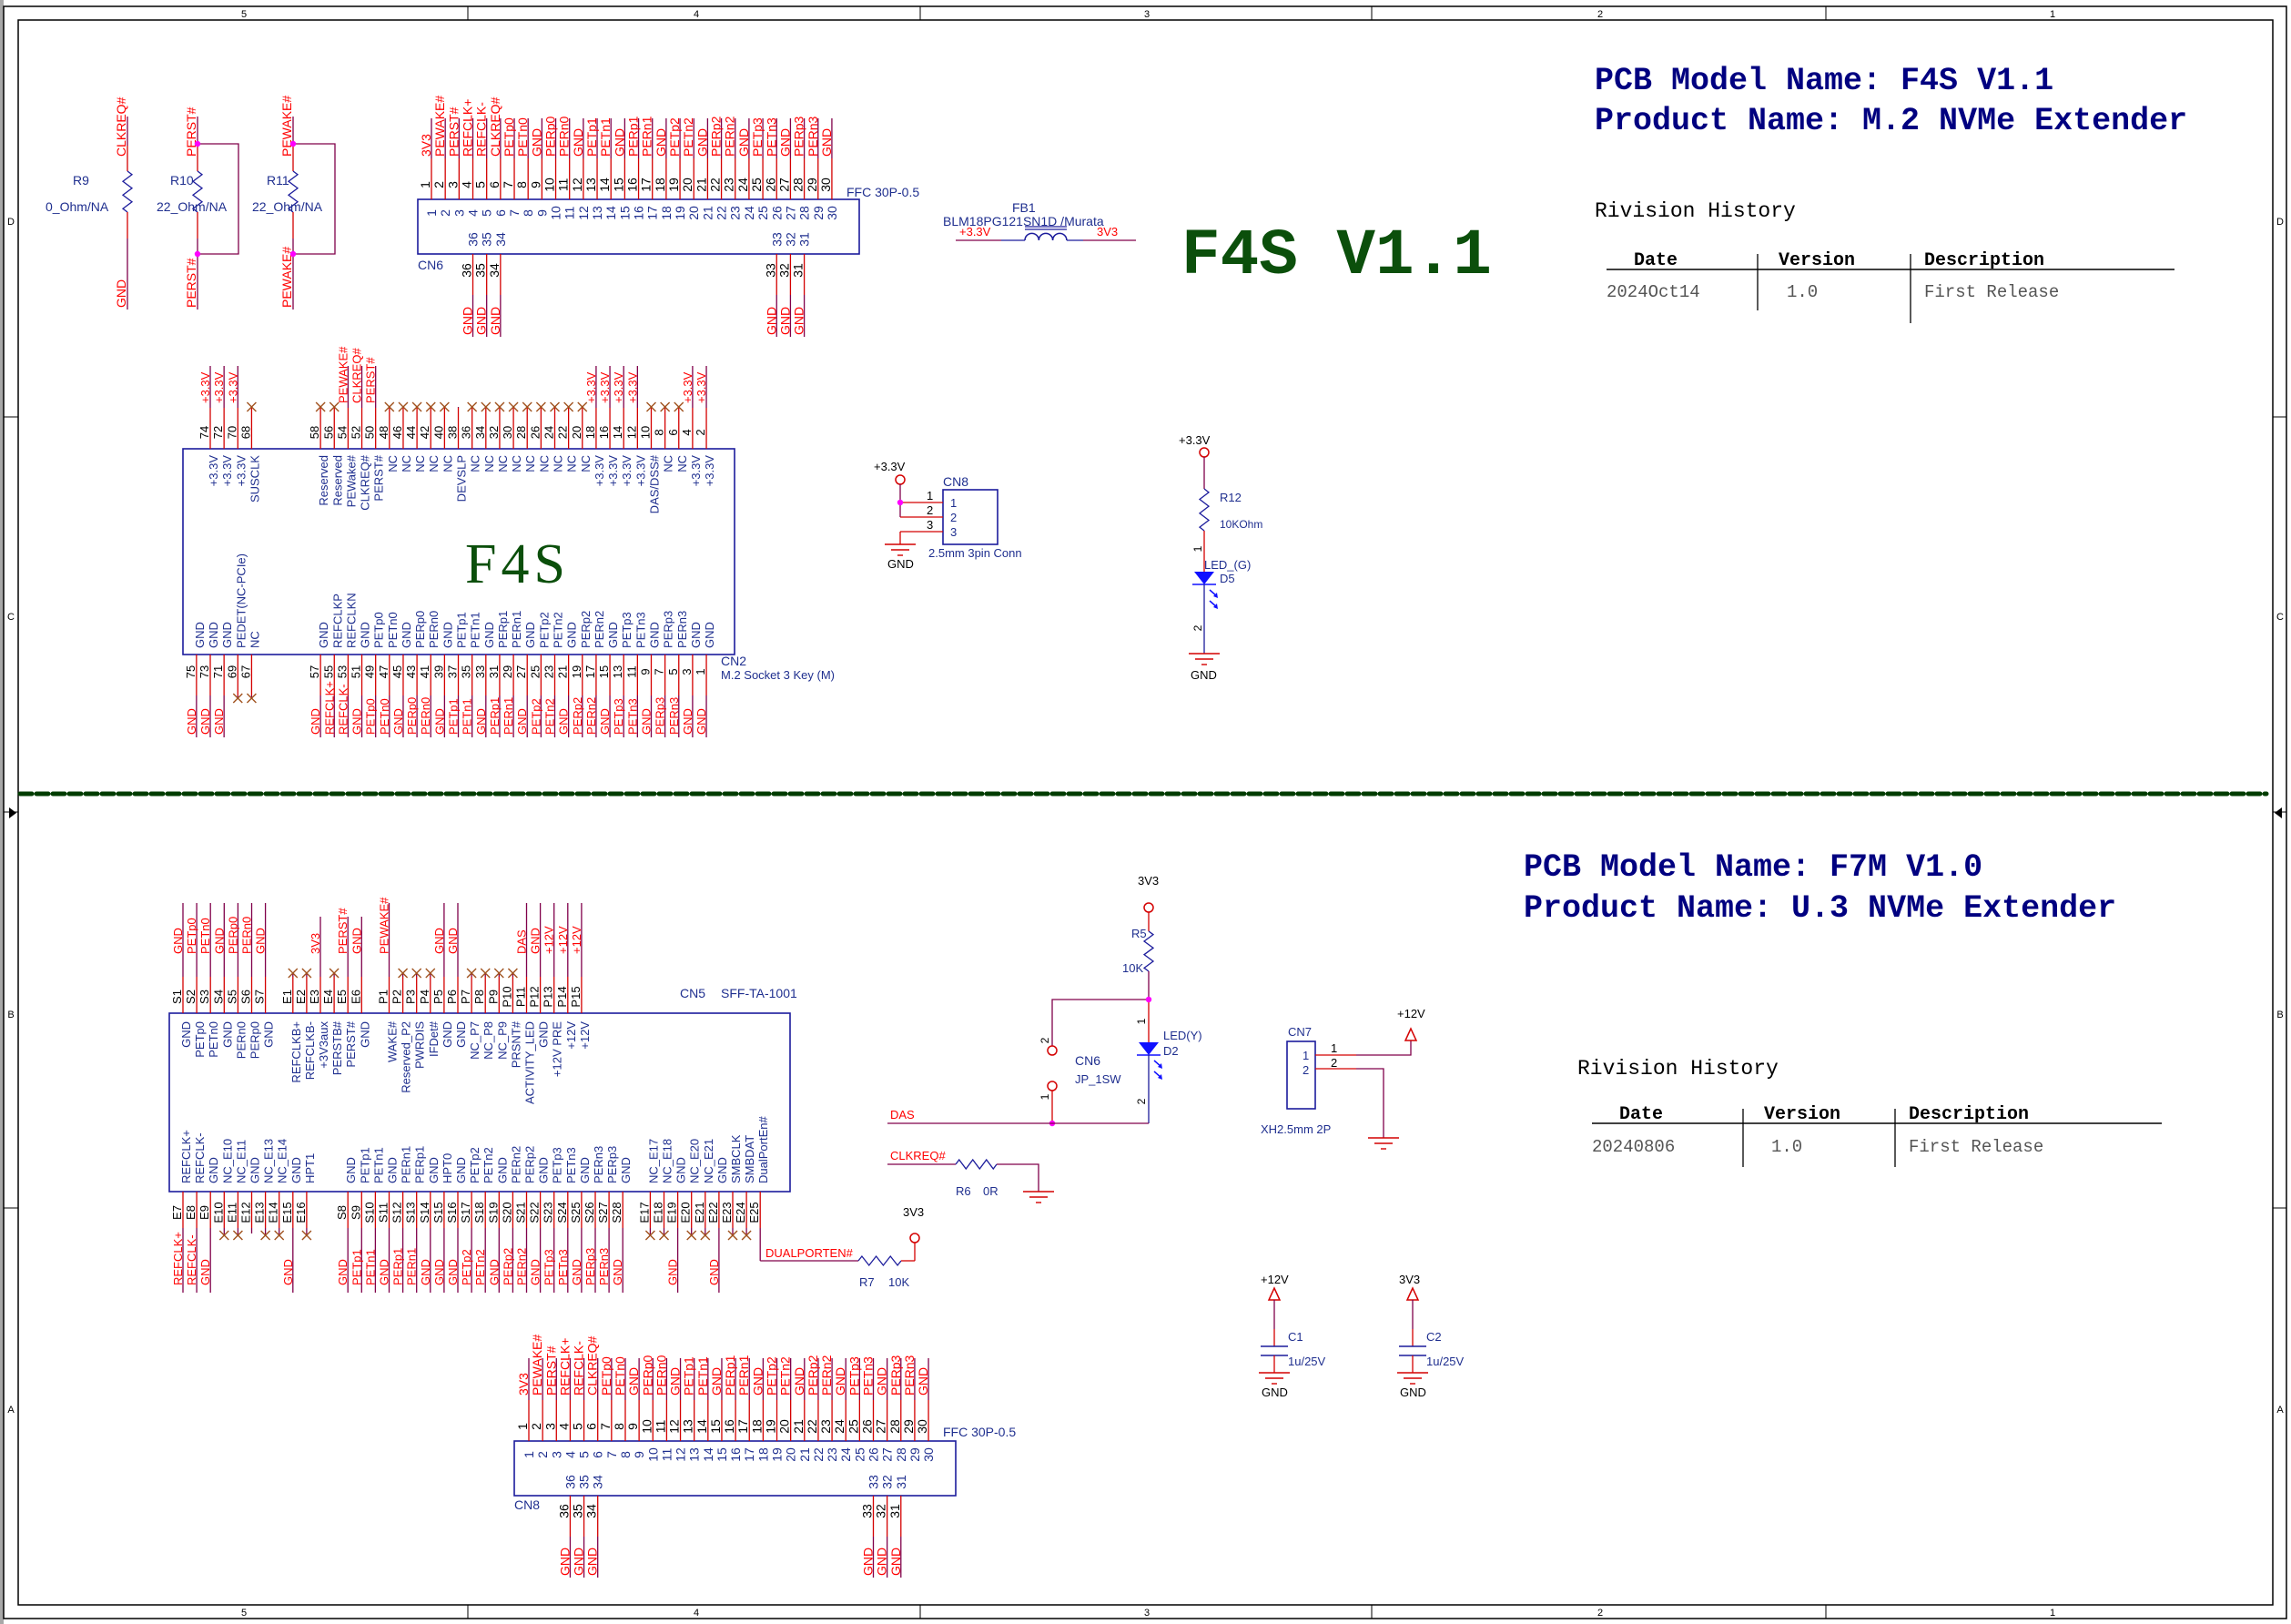  Describe the element at coordinates (604, 432) in the screenshot. I see `pin-number: 16` at that location.